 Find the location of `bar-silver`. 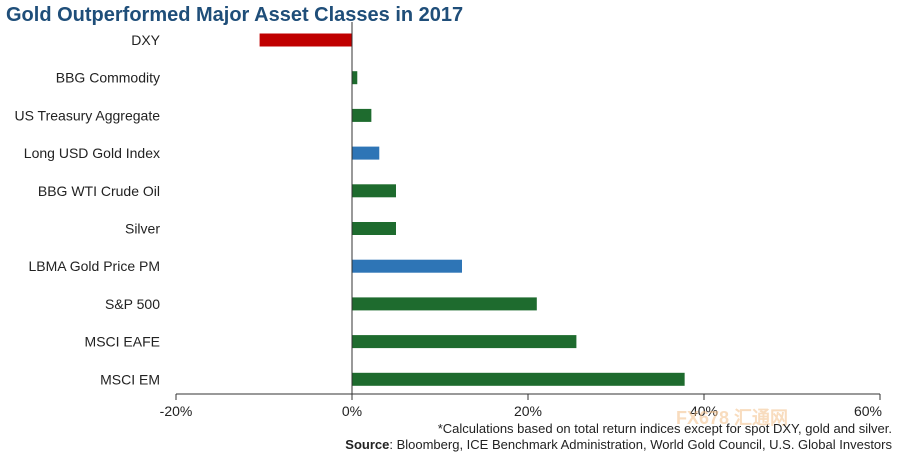

bar-silver is located at coordinates (374, 228).